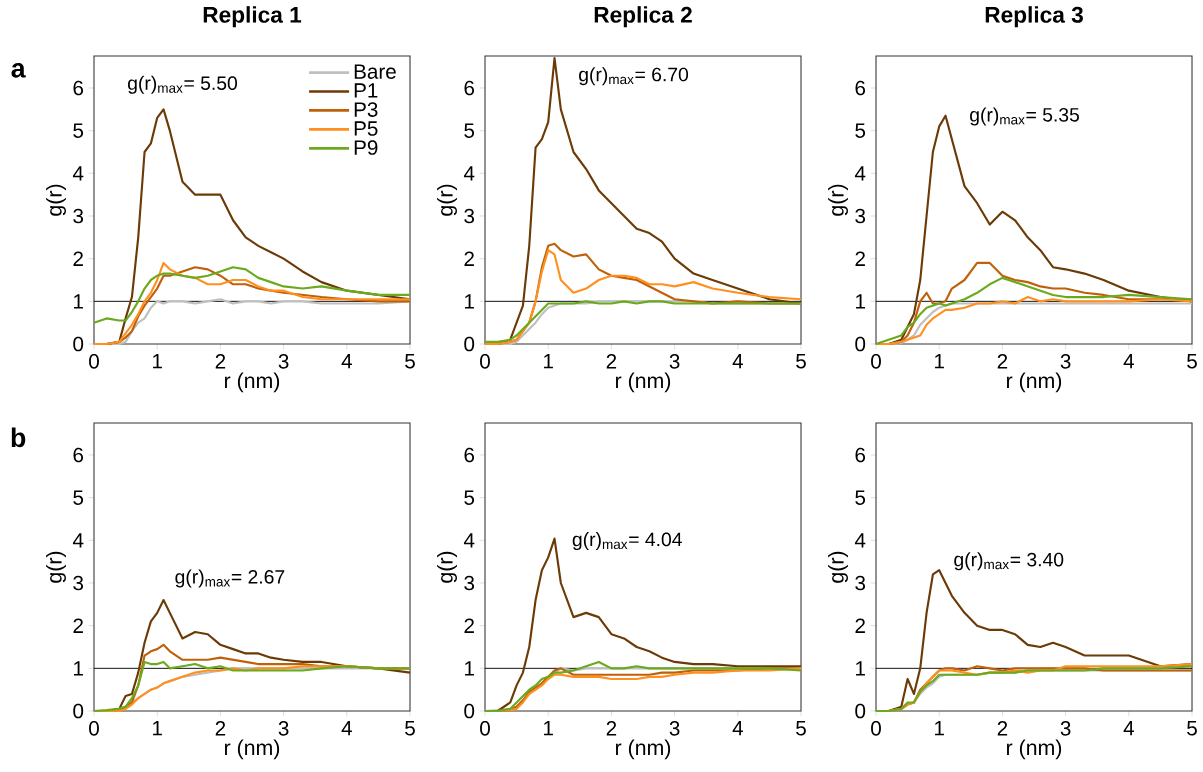 Image resolution: width=1203 pixels, height=772 pixels. I want to click on annotation: g(r)$_{max}$= 3.40, so click(1009, 561).